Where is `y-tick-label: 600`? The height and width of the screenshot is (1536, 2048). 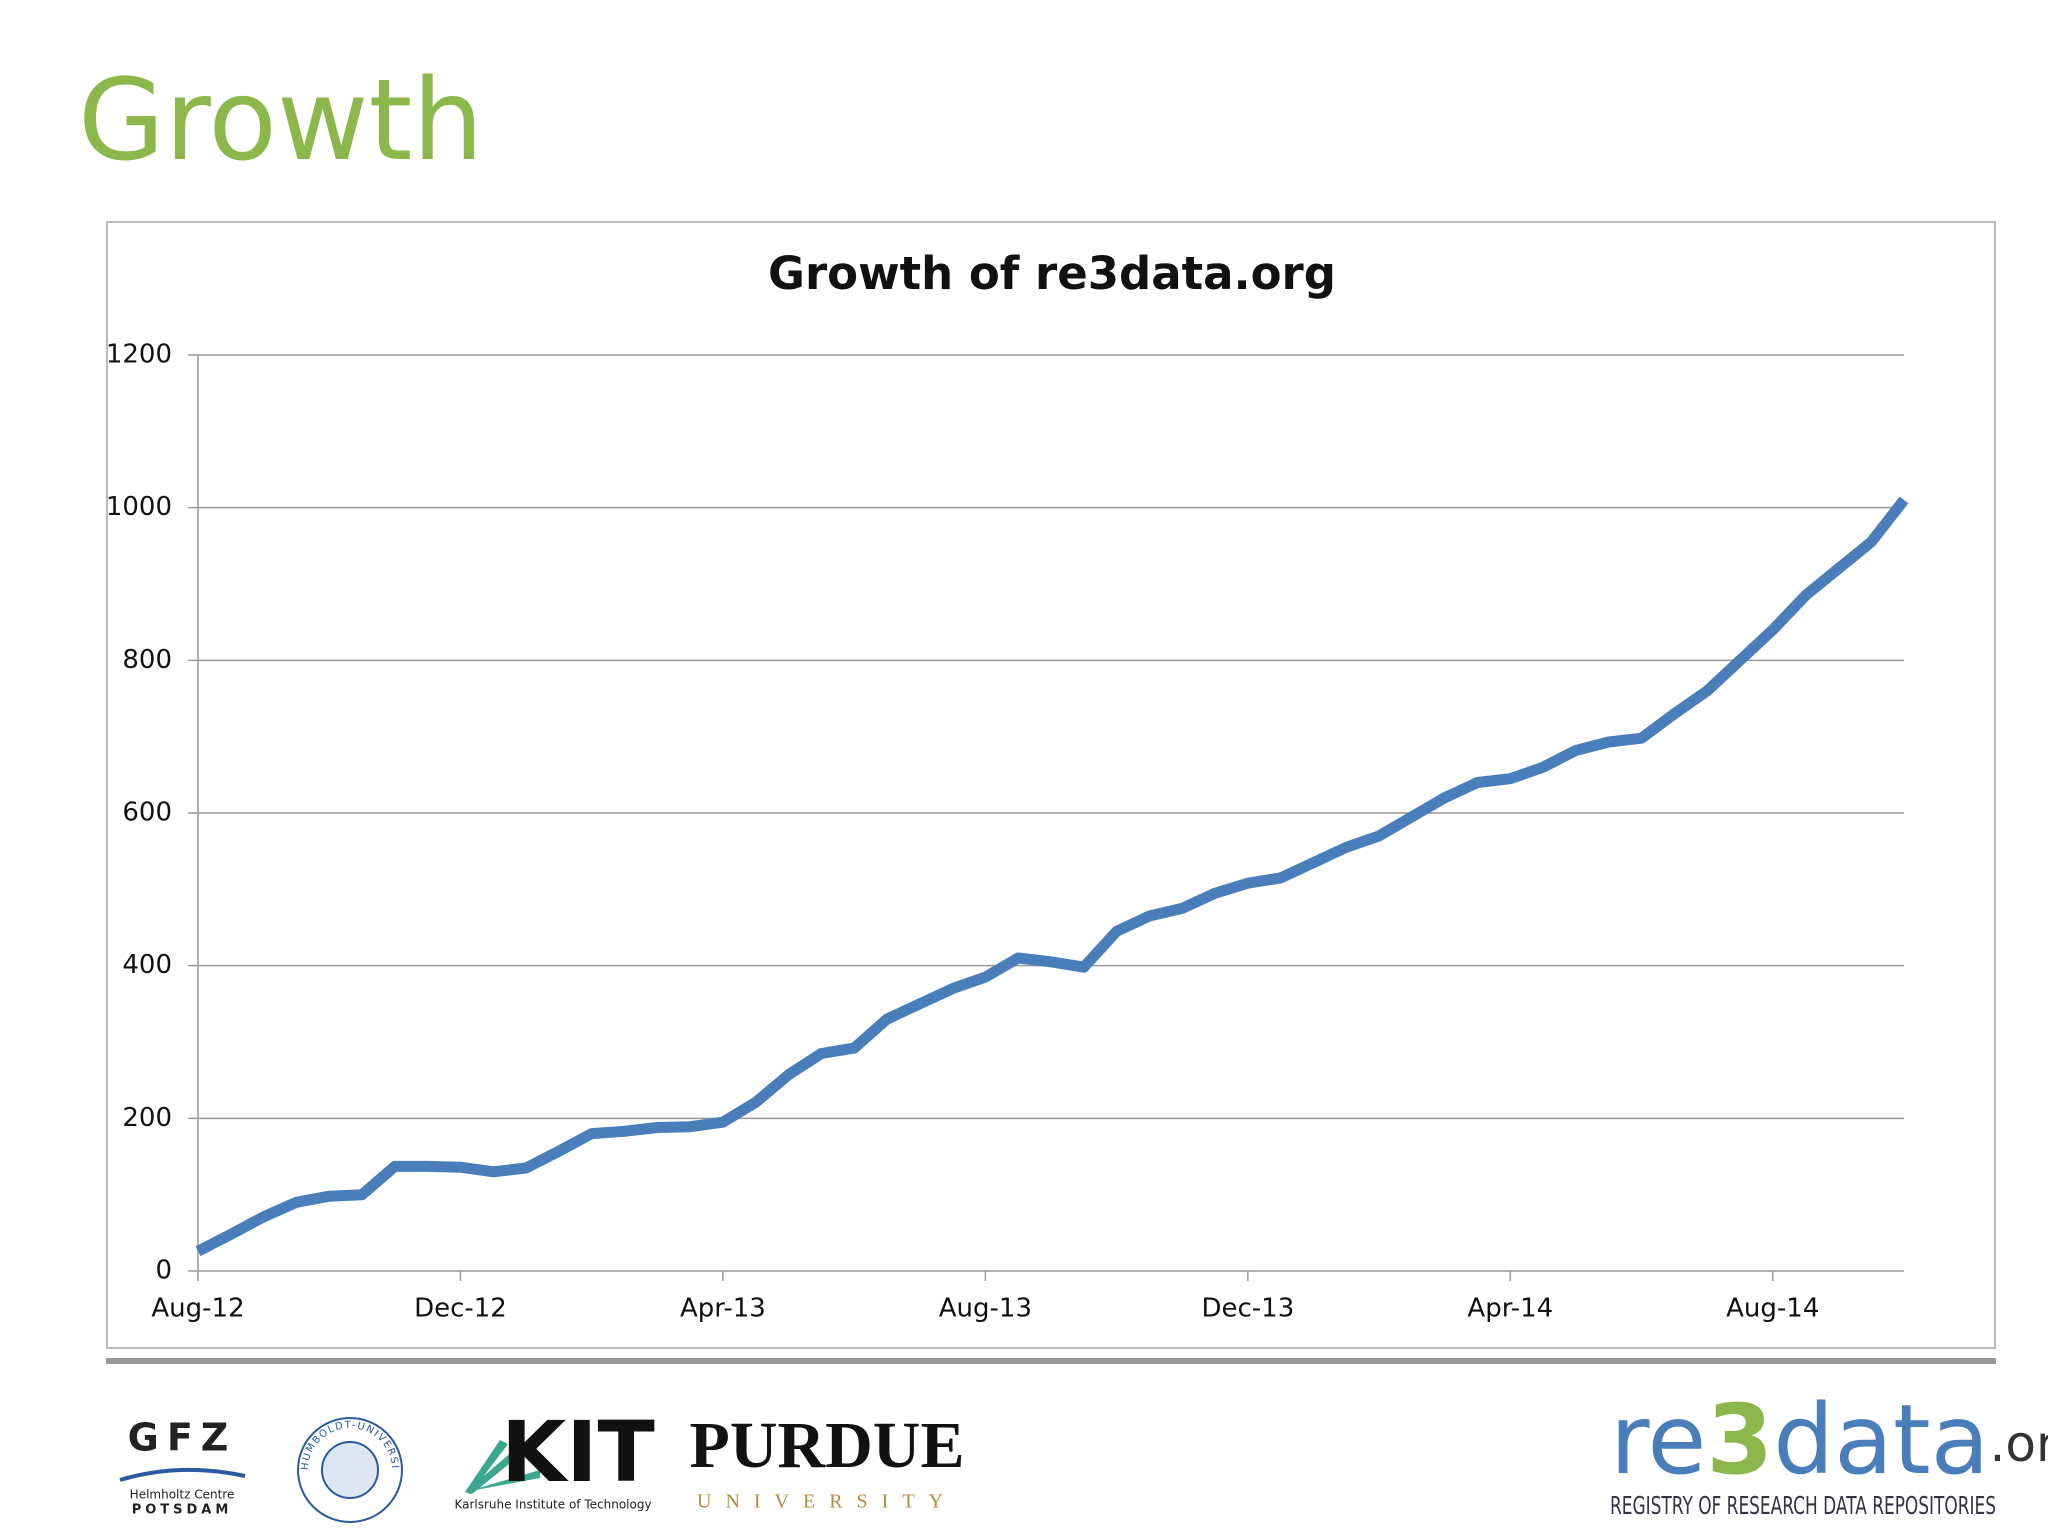
y-tick-label: 600 is located at coordinates (147, 813).